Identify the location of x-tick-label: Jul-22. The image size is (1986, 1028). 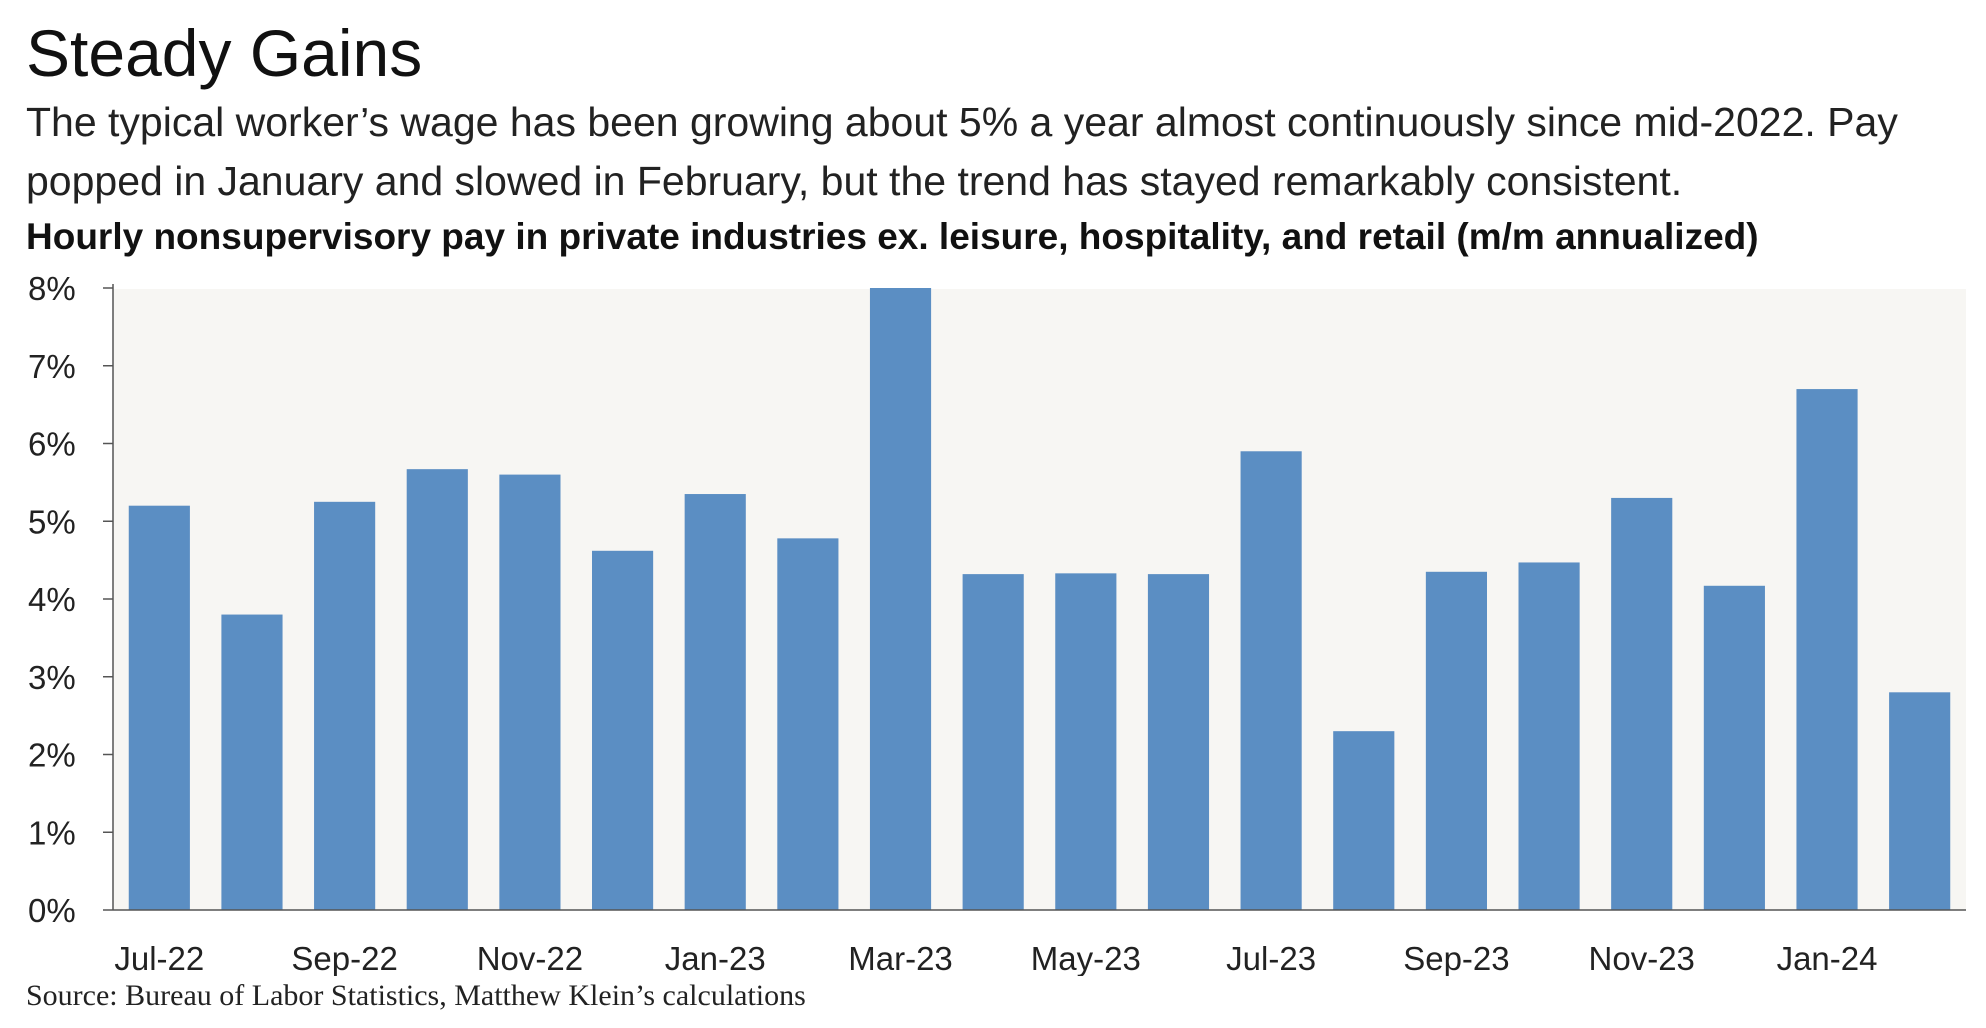
(159, 958).